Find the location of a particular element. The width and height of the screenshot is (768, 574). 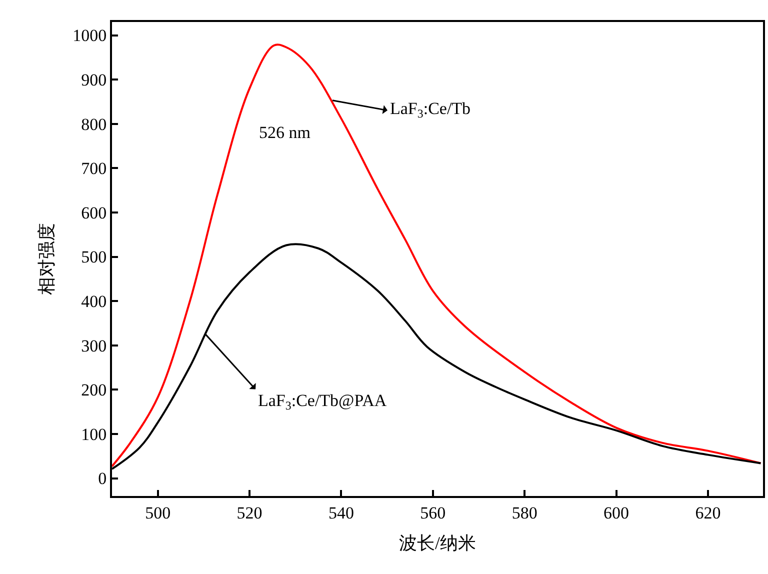

y-tick-label: 1000 is located at coordinates (89, 36).